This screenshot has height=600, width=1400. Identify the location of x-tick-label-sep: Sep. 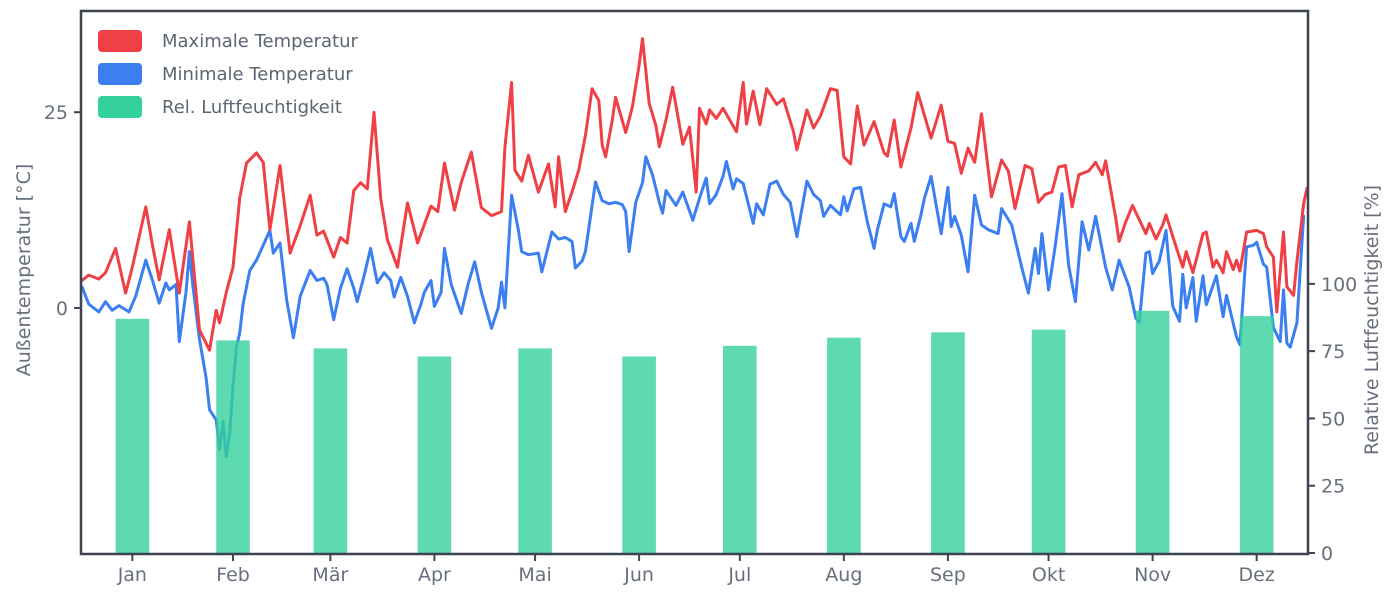
(948, 575).